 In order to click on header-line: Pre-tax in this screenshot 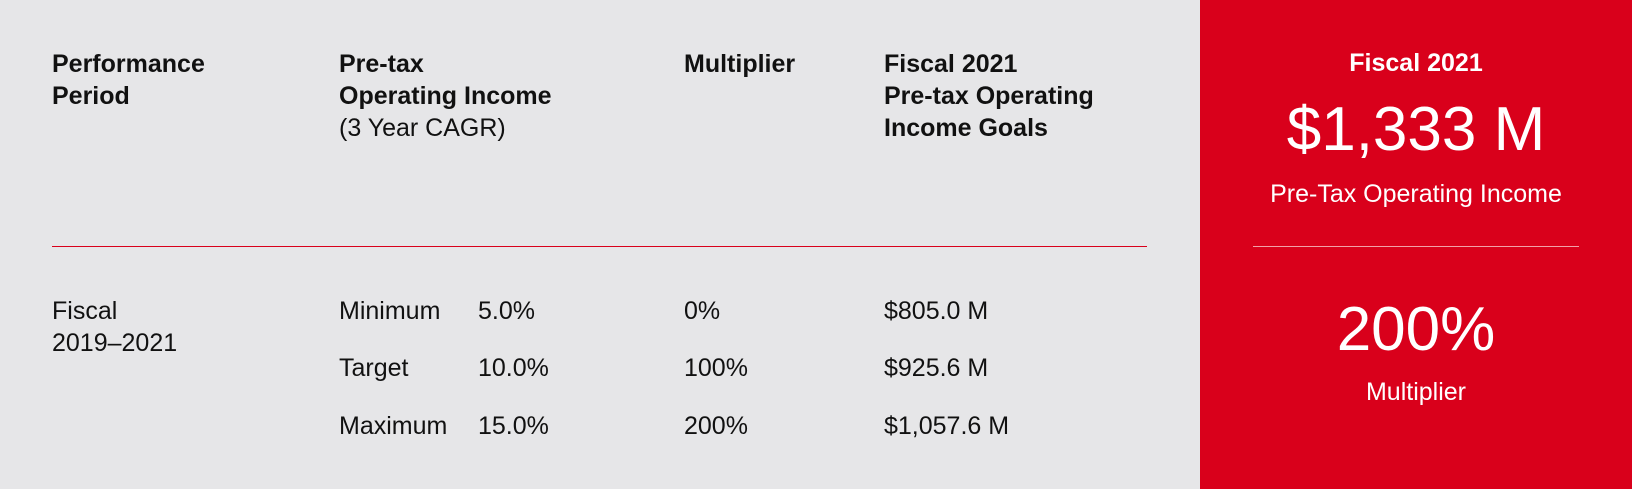, I will do `click(381, 64)`.